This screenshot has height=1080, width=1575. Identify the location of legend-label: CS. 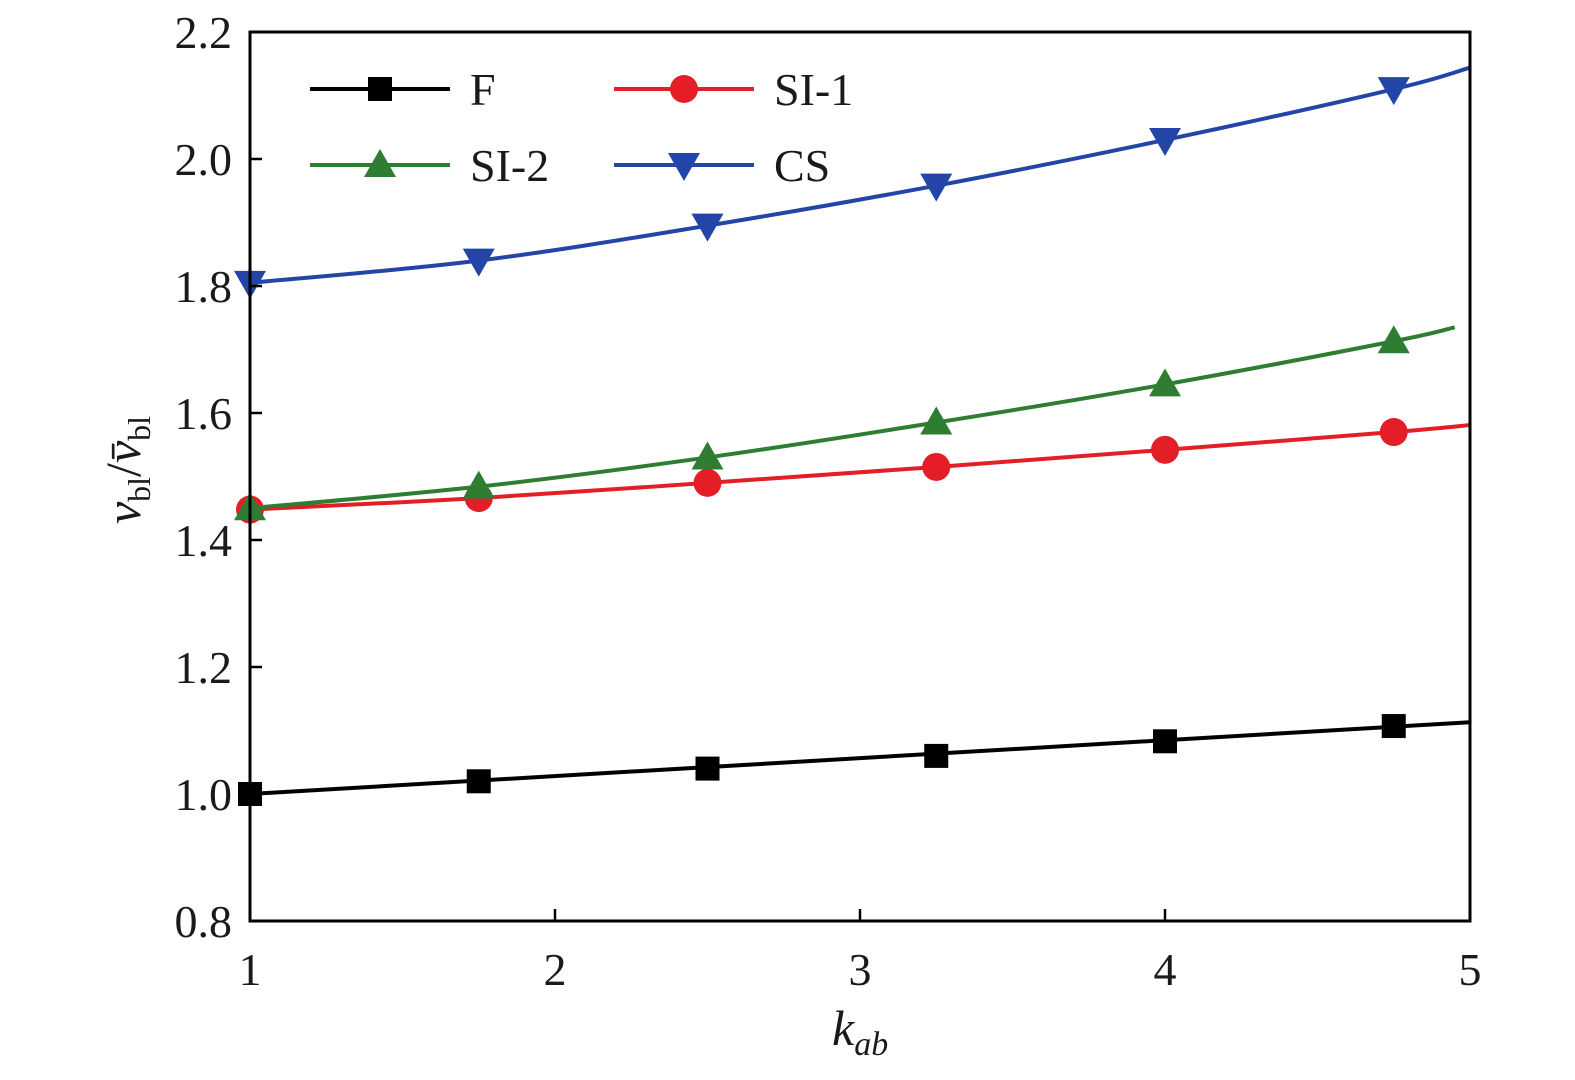
(802, 165).